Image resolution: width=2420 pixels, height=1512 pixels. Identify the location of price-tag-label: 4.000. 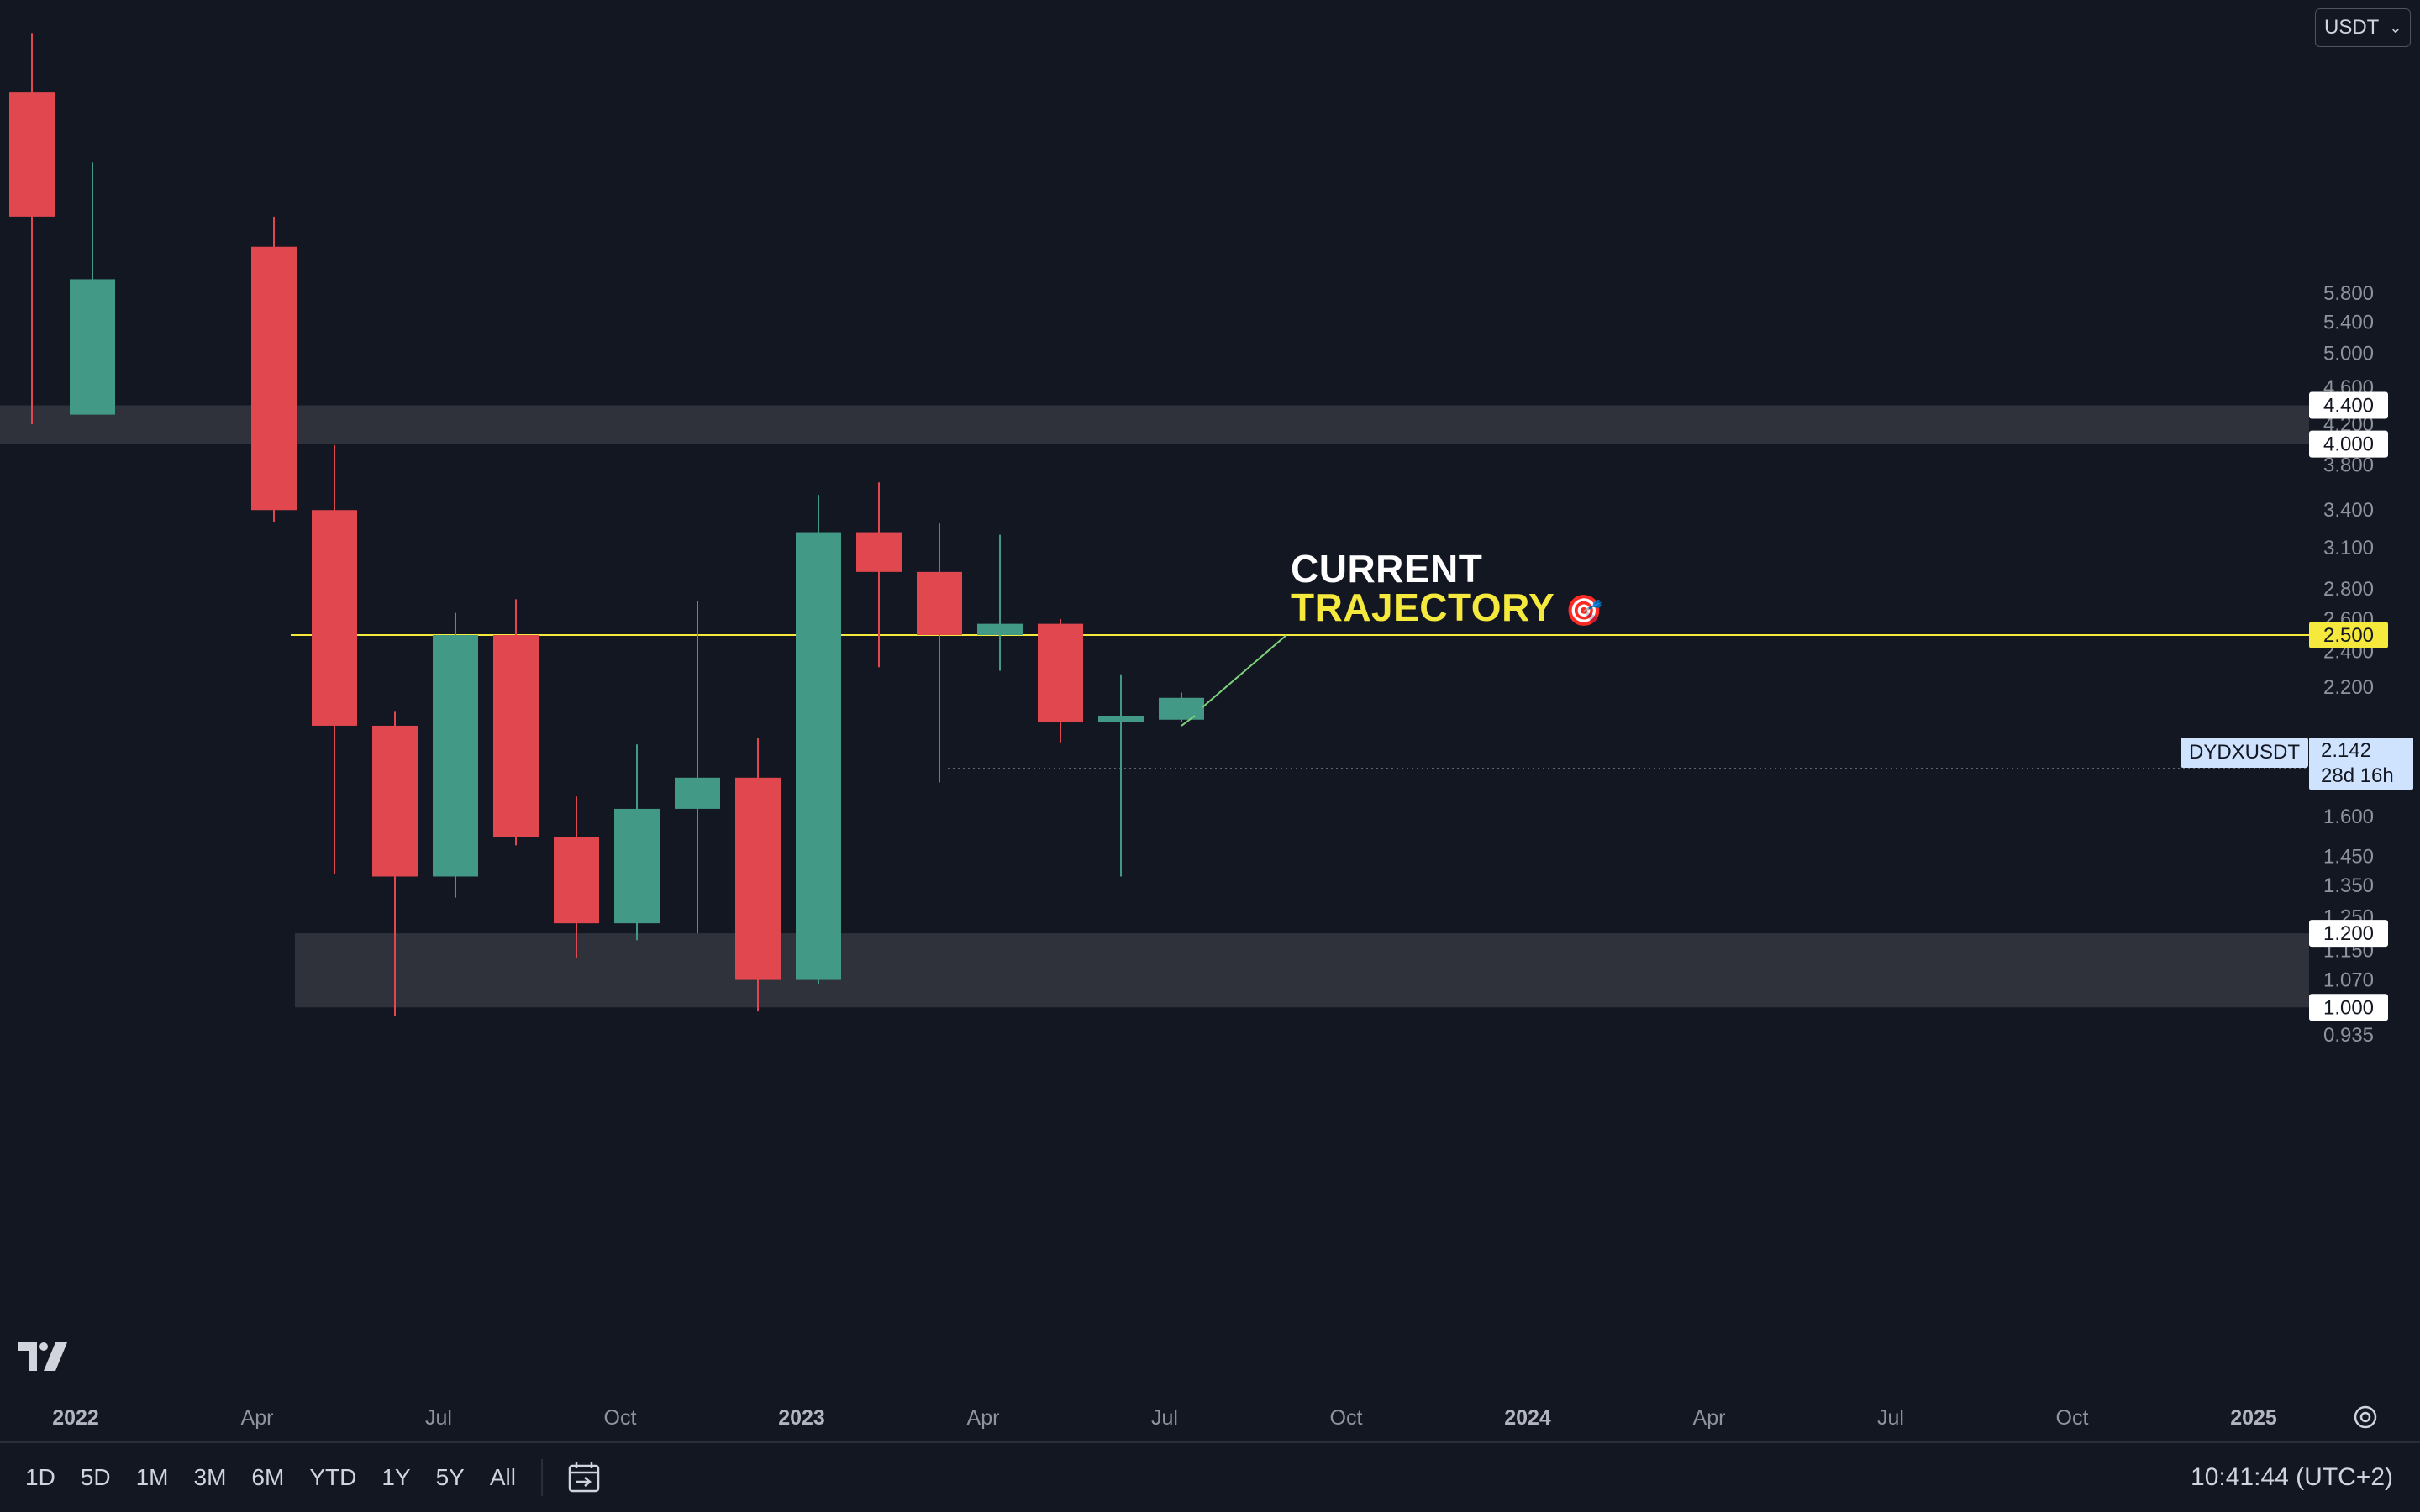
(2348, 444).